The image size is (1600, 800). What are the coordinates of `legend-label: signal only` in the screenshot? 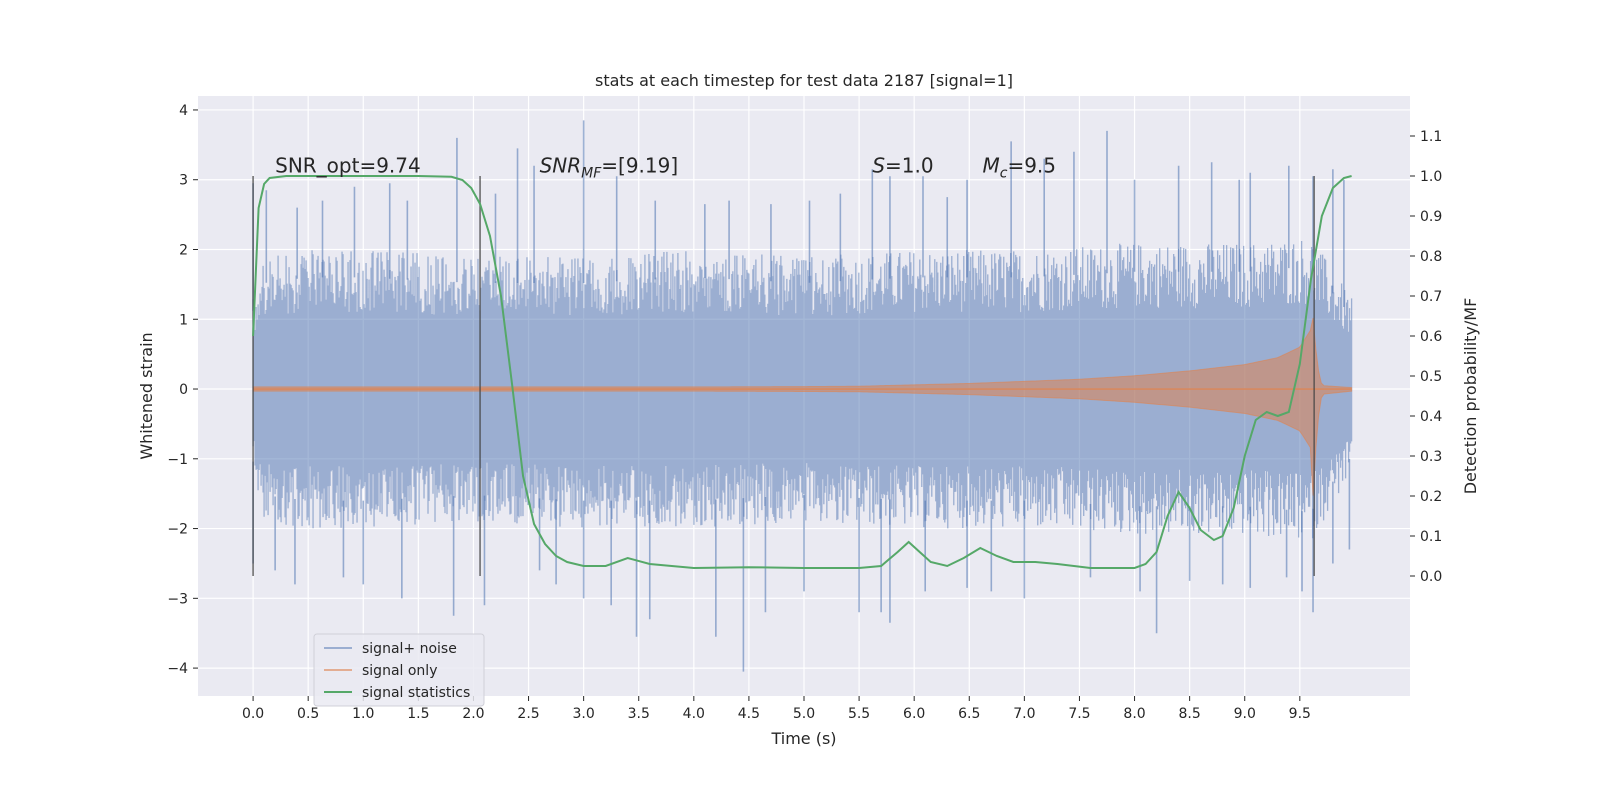 It's located at (399, 671).